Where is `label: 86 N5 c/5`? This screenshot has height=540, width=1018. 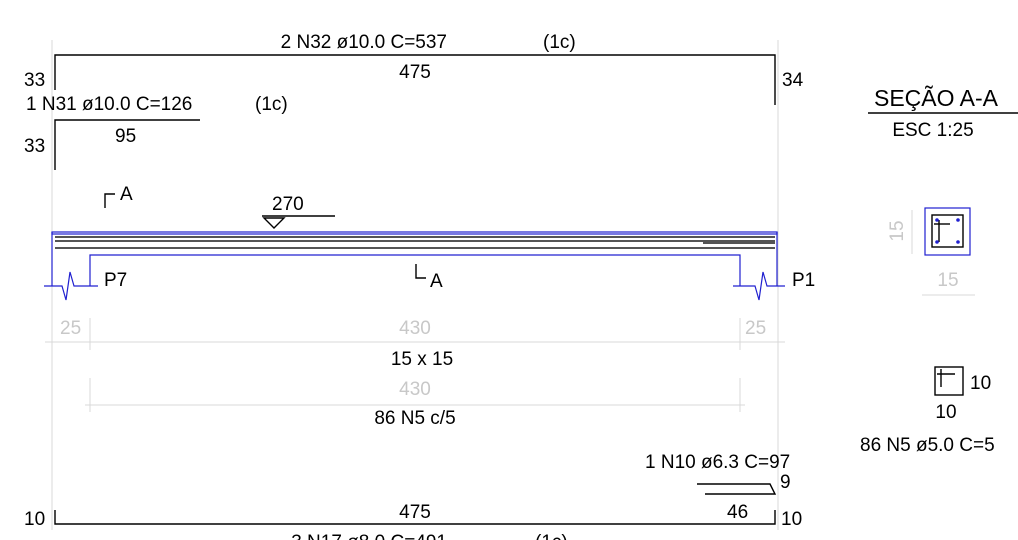 label: 86 N5 c/5 is located at coordinates (414, 418).